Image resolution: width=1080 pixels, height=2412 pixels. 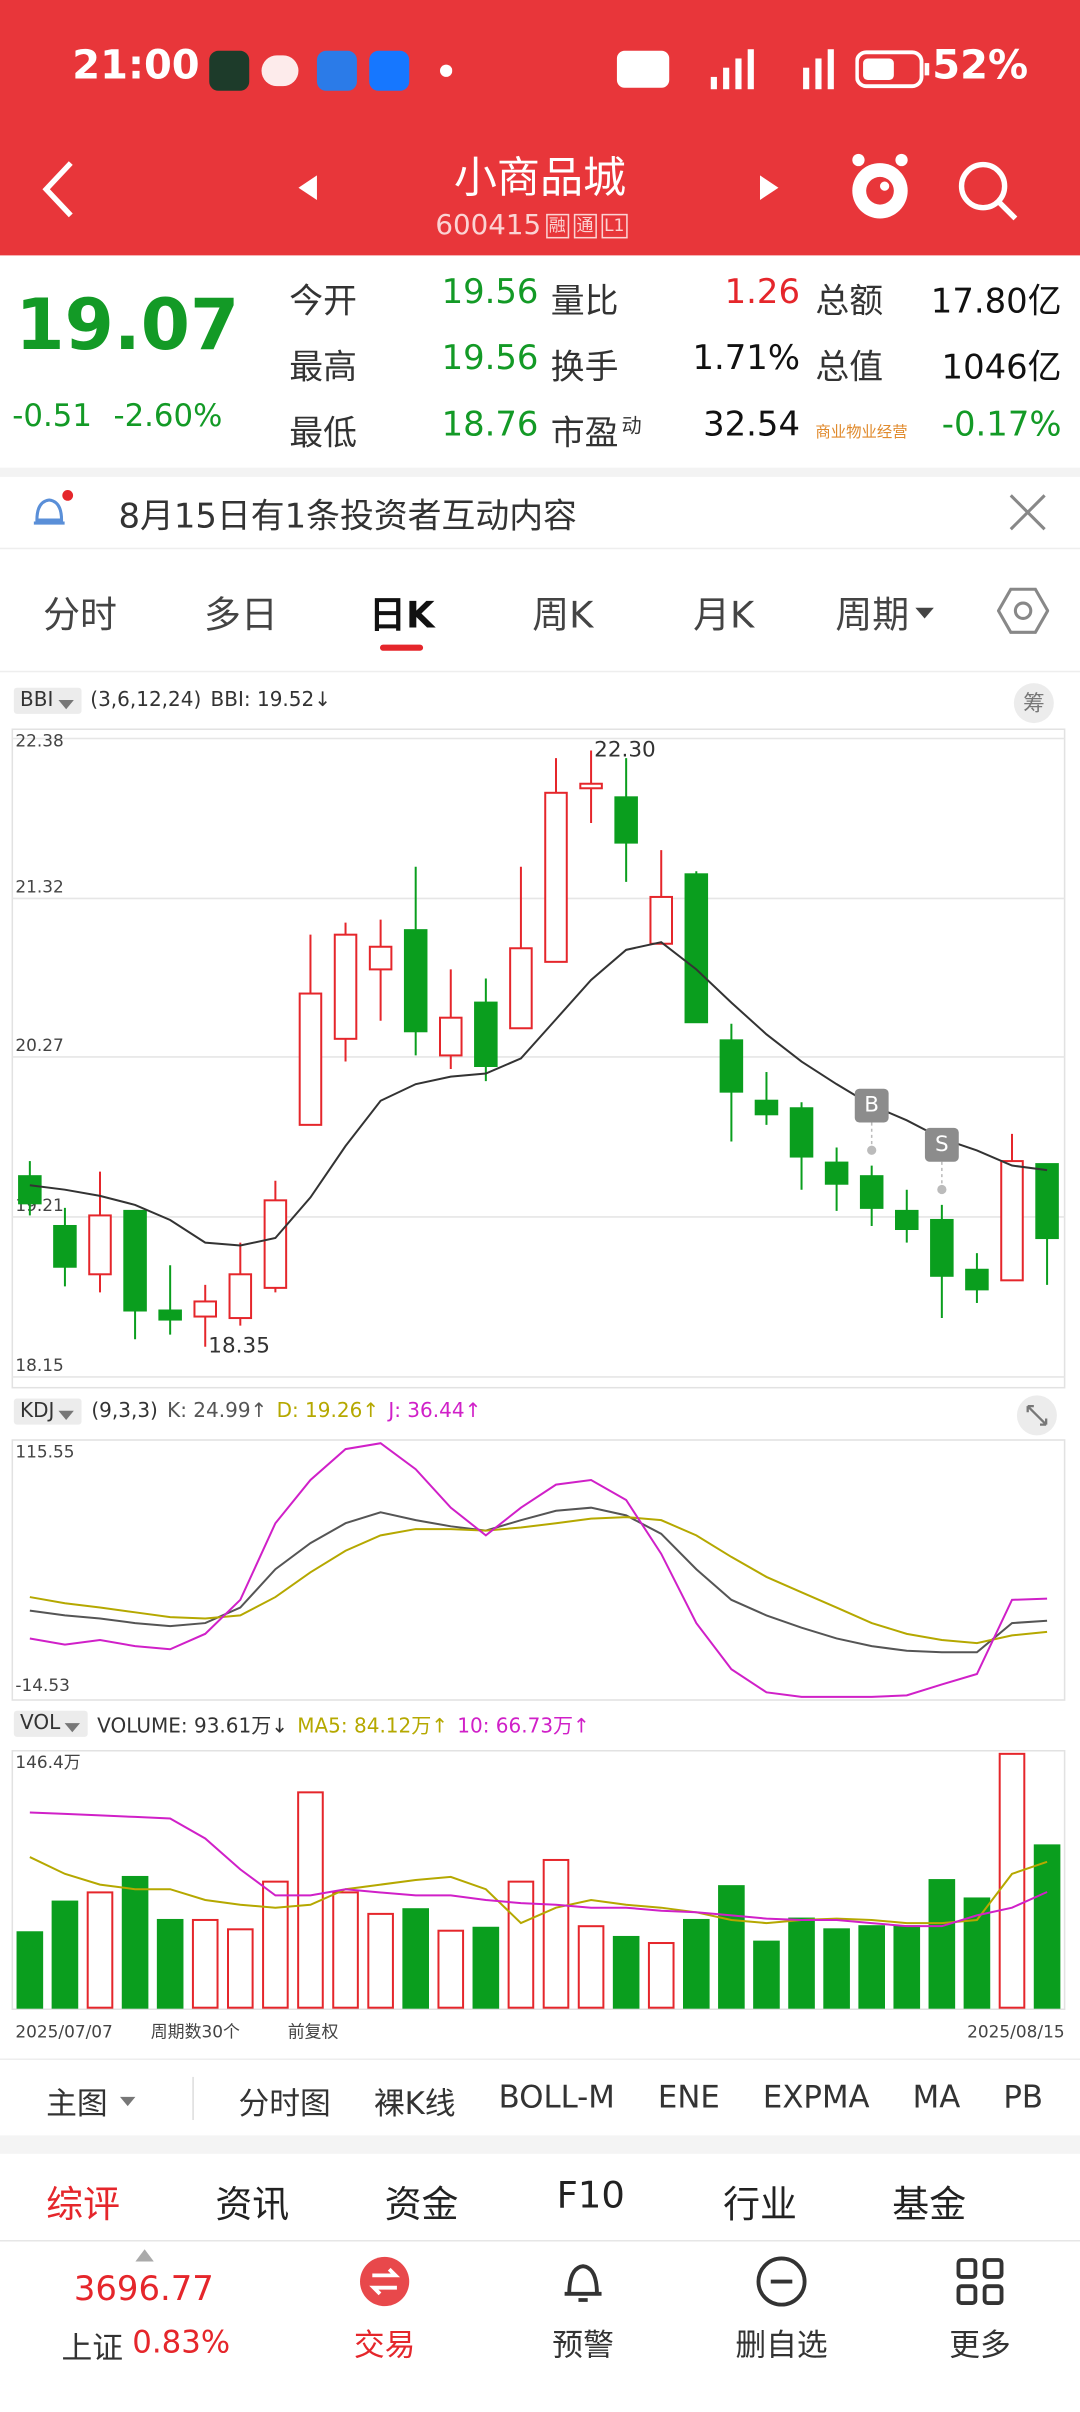 I want to click on expand-button, so click(x=1036, y=1415).